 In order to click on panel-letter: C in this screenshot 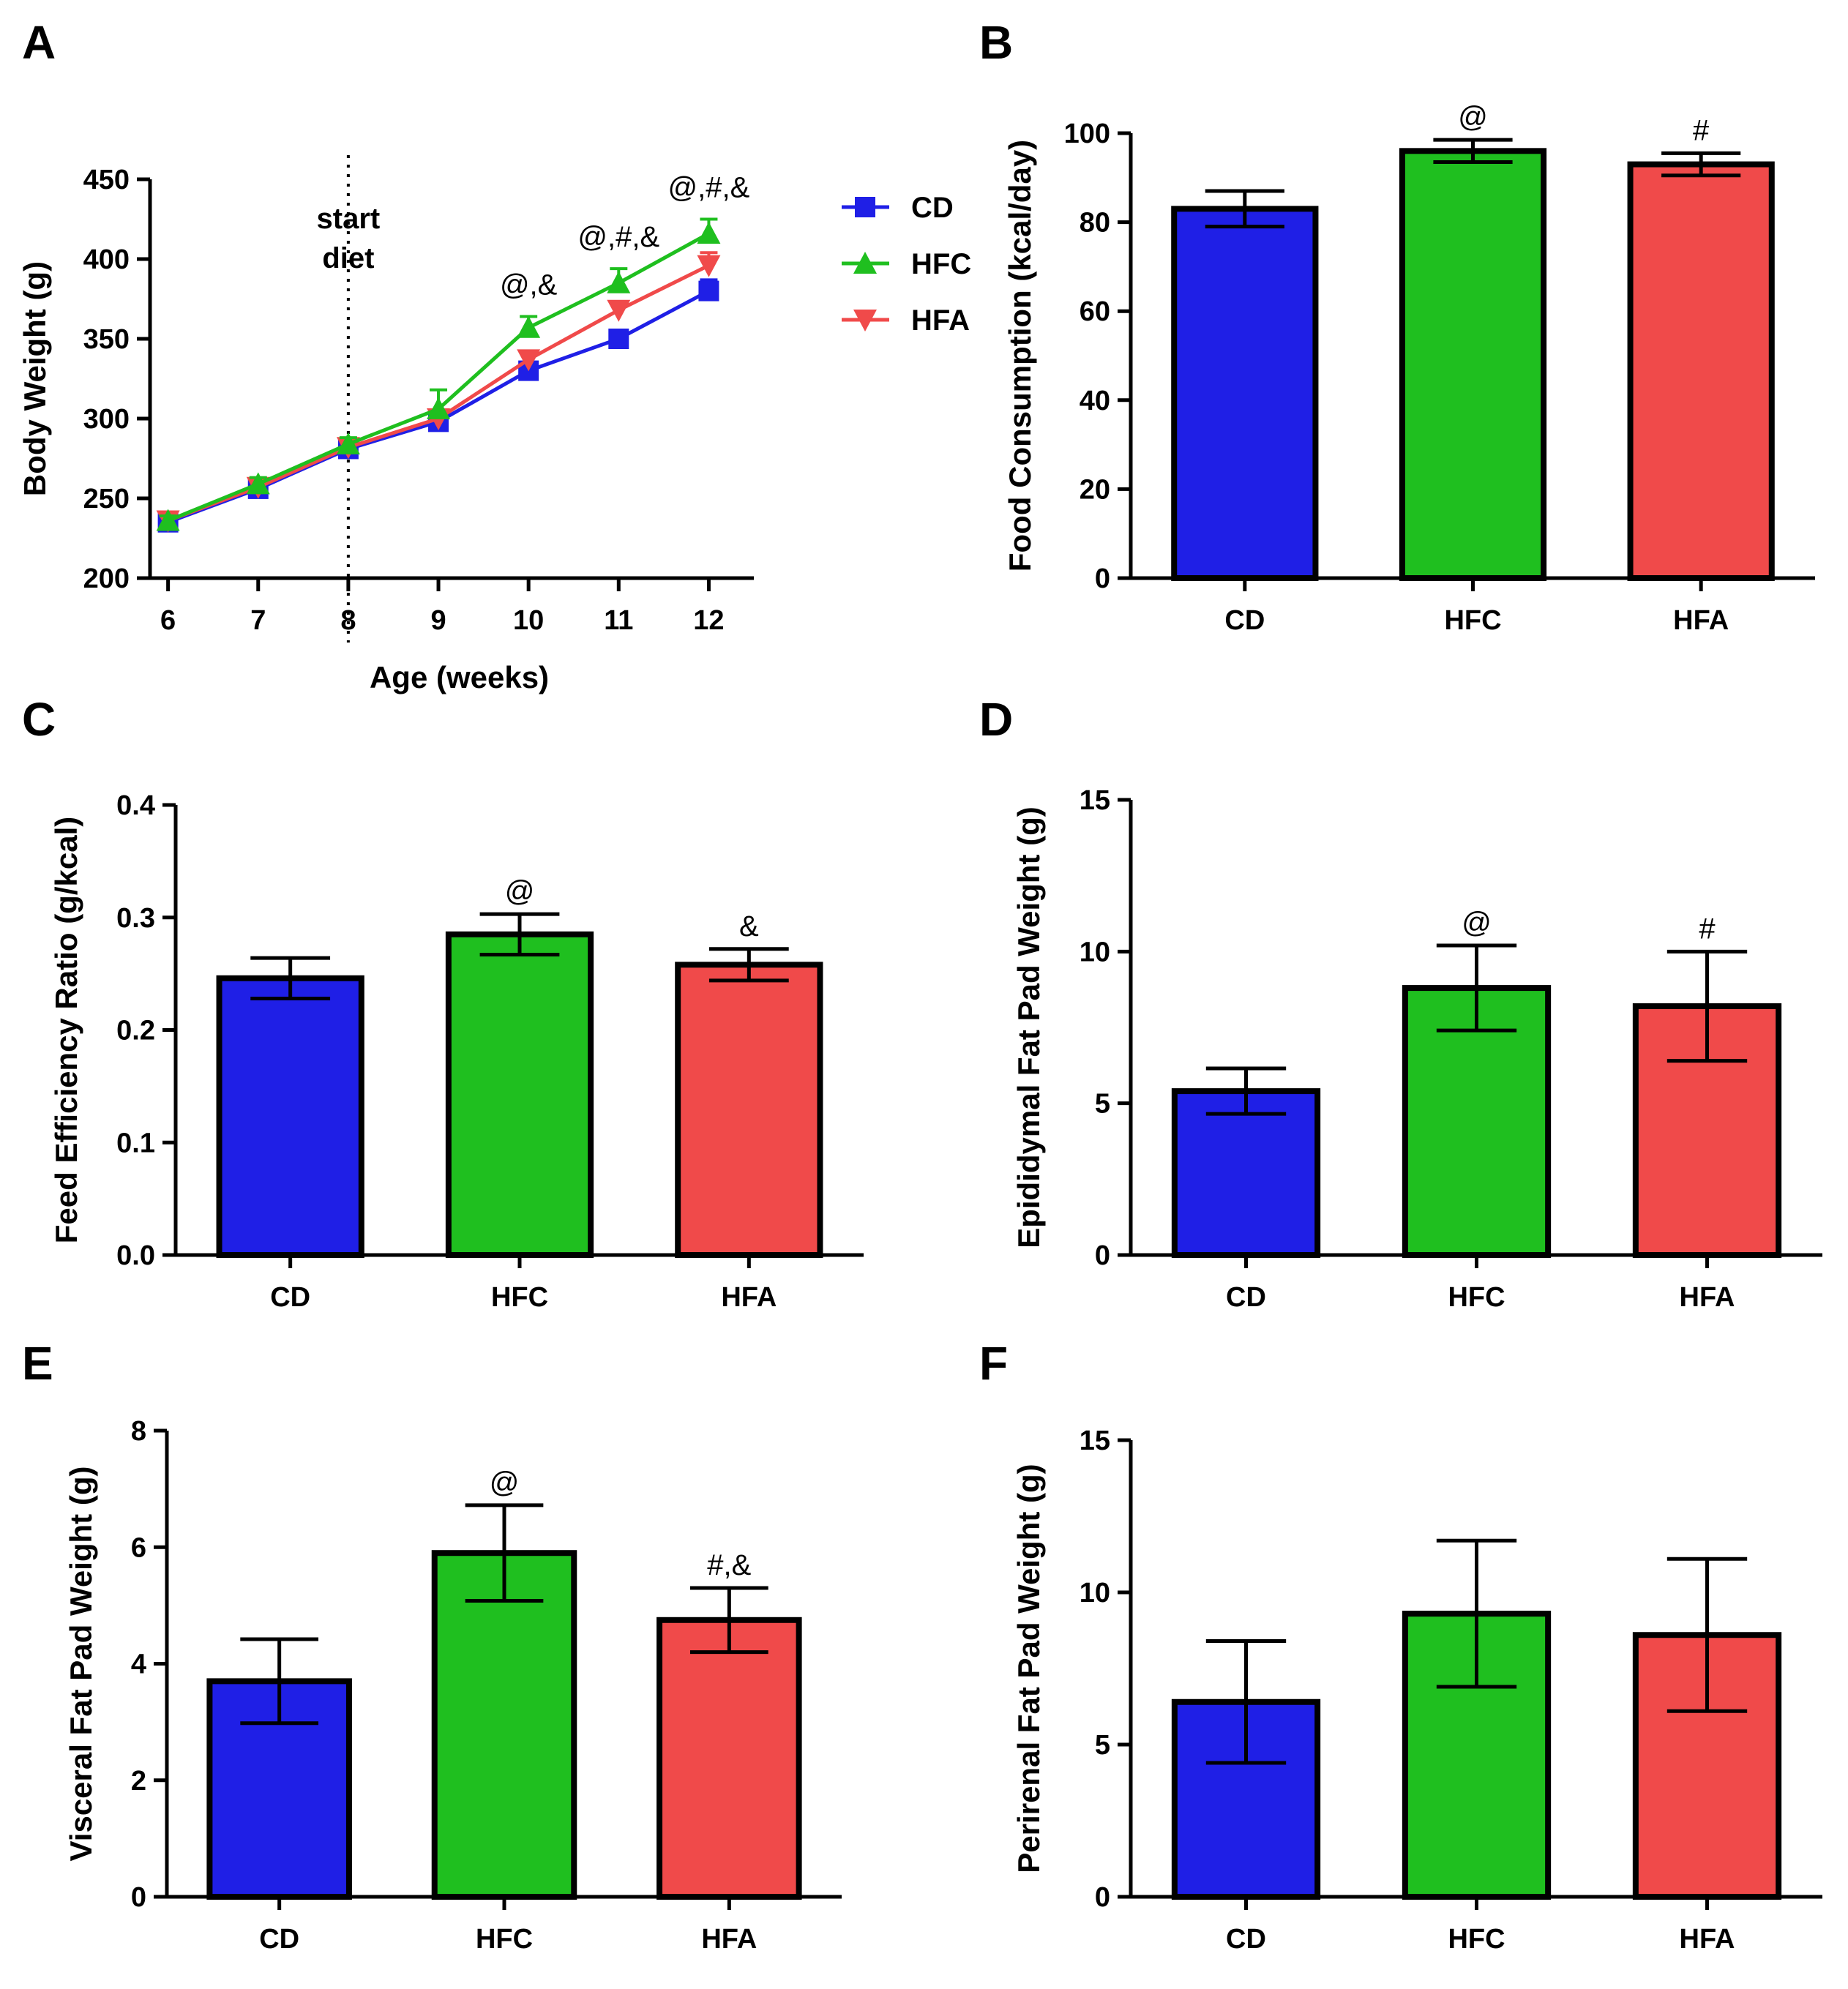, I will do `click(39, 719)`.